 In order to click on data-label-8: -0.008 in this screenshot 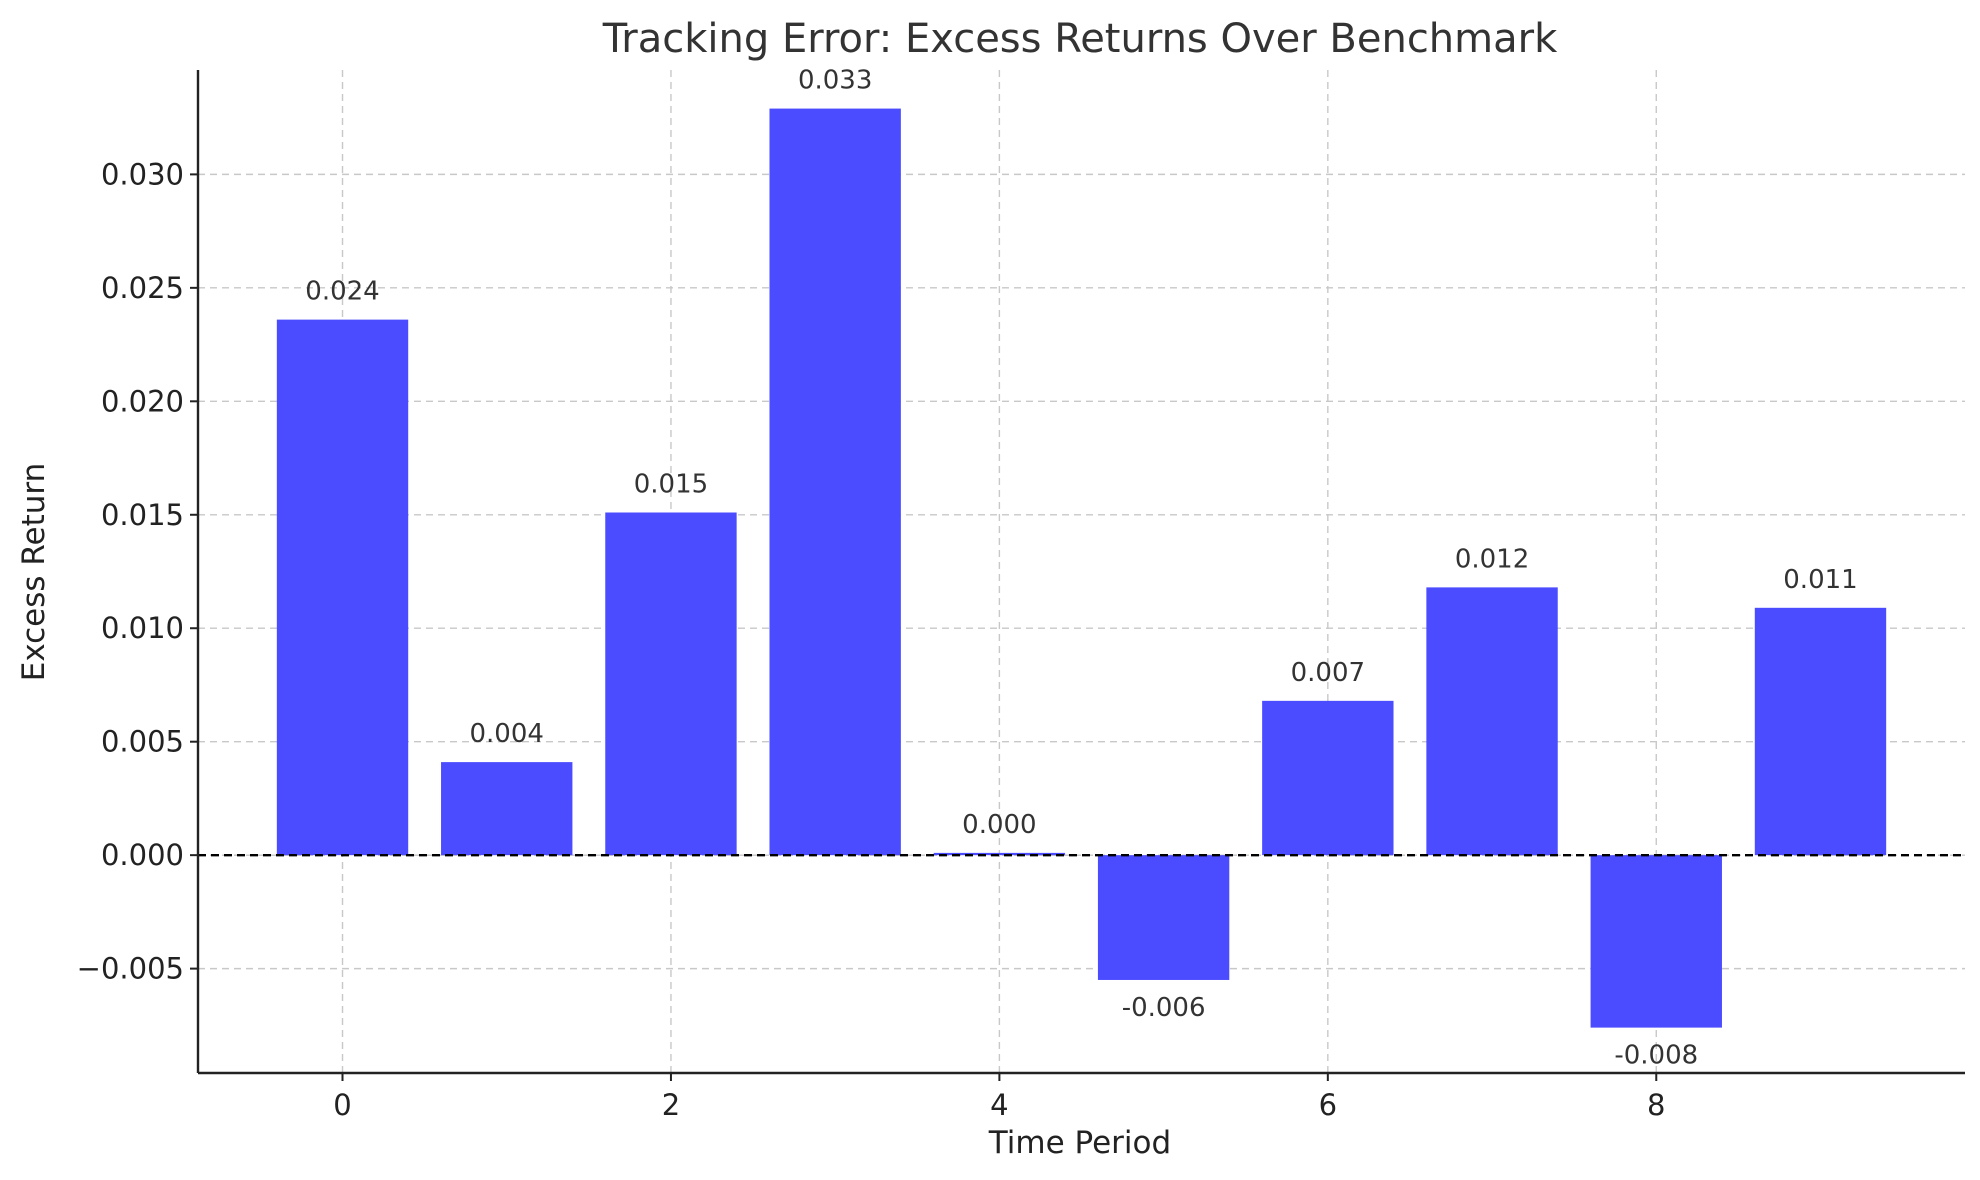, I will do `click(1656, 1056)`.